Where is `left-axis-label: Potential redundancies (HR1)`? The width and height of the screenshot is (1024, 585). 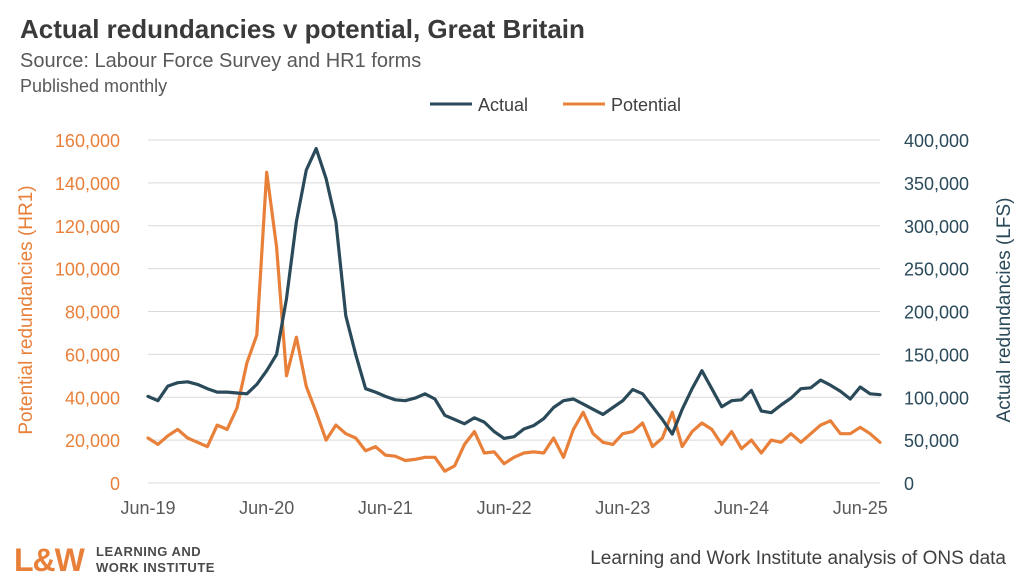 left-axis-label: Potential redundancies (HR1) is located at coordinates (26, 309).